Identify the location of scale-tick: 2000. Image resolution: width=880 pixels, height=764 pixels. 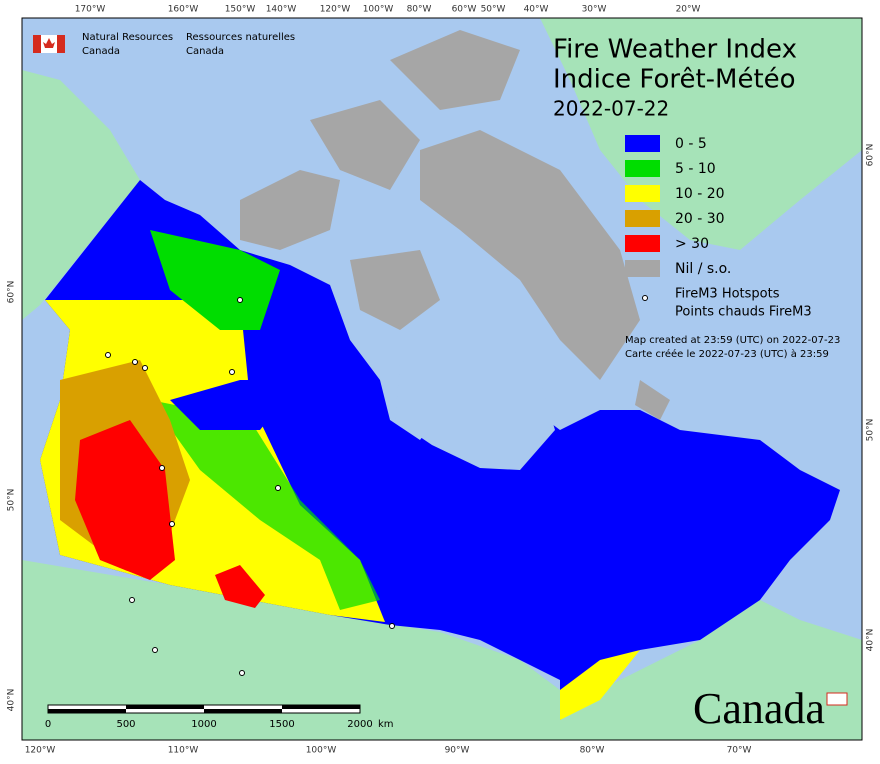
(359, 724).